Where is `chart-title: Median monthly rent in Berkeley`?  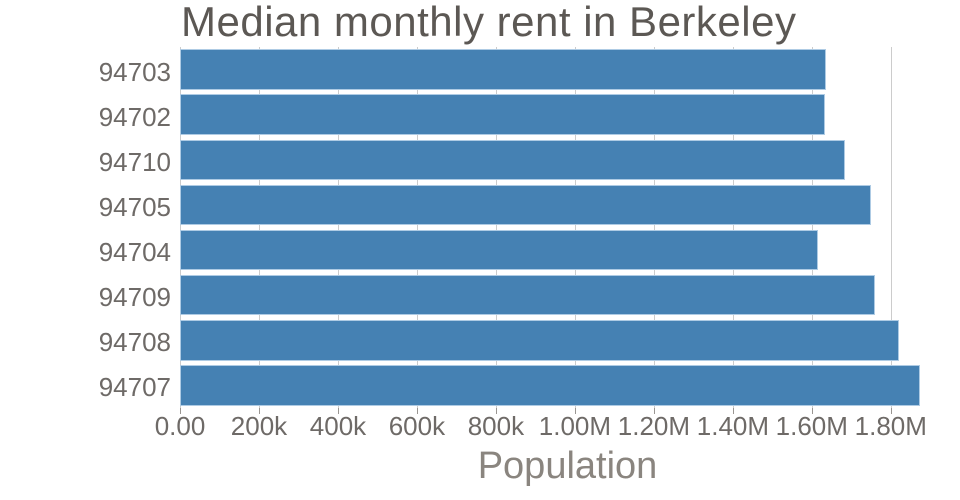
chart-title: Median monthly rent in Berkeley is located at coordinates (489, 22).